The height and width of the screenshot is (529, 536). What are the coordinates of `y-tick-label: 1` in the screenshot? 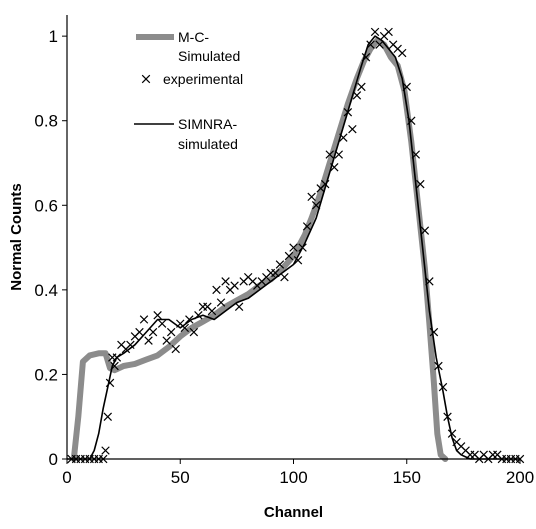 It's located at (53, 36).